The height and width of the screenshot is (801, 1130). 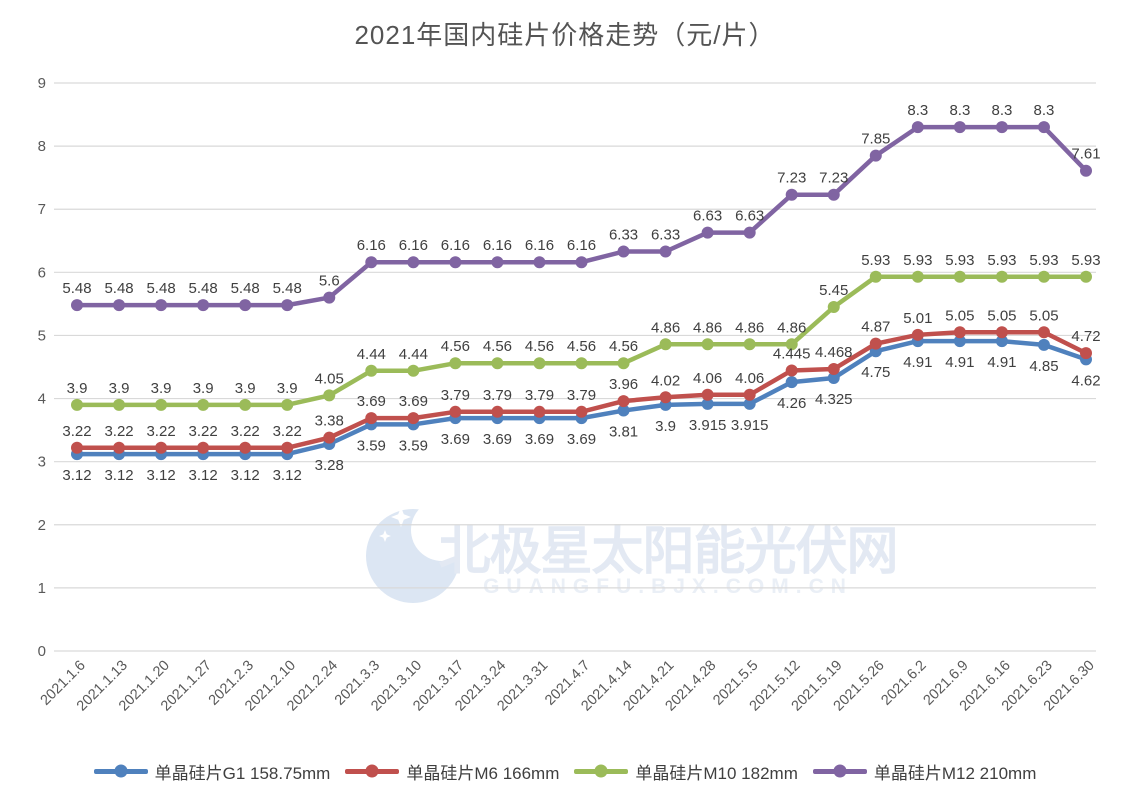 What do you see at coordinates (903, 683) in the screenshot?
I see `x-axis-tick-label: 2021.6.2` at bounding box center [903, 683].